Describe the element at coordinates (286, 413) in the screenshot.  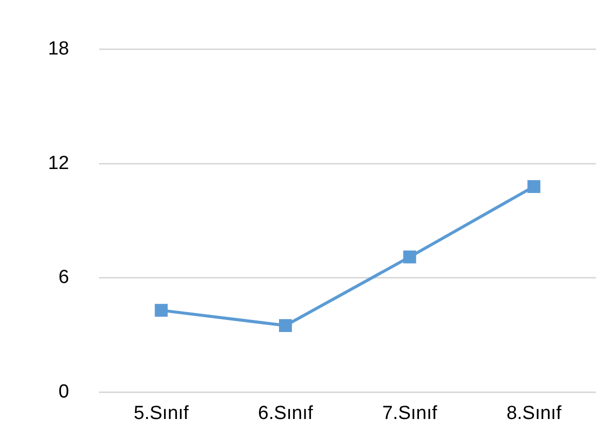
I see `x-tick-label: 6.Sınıf` at that location.